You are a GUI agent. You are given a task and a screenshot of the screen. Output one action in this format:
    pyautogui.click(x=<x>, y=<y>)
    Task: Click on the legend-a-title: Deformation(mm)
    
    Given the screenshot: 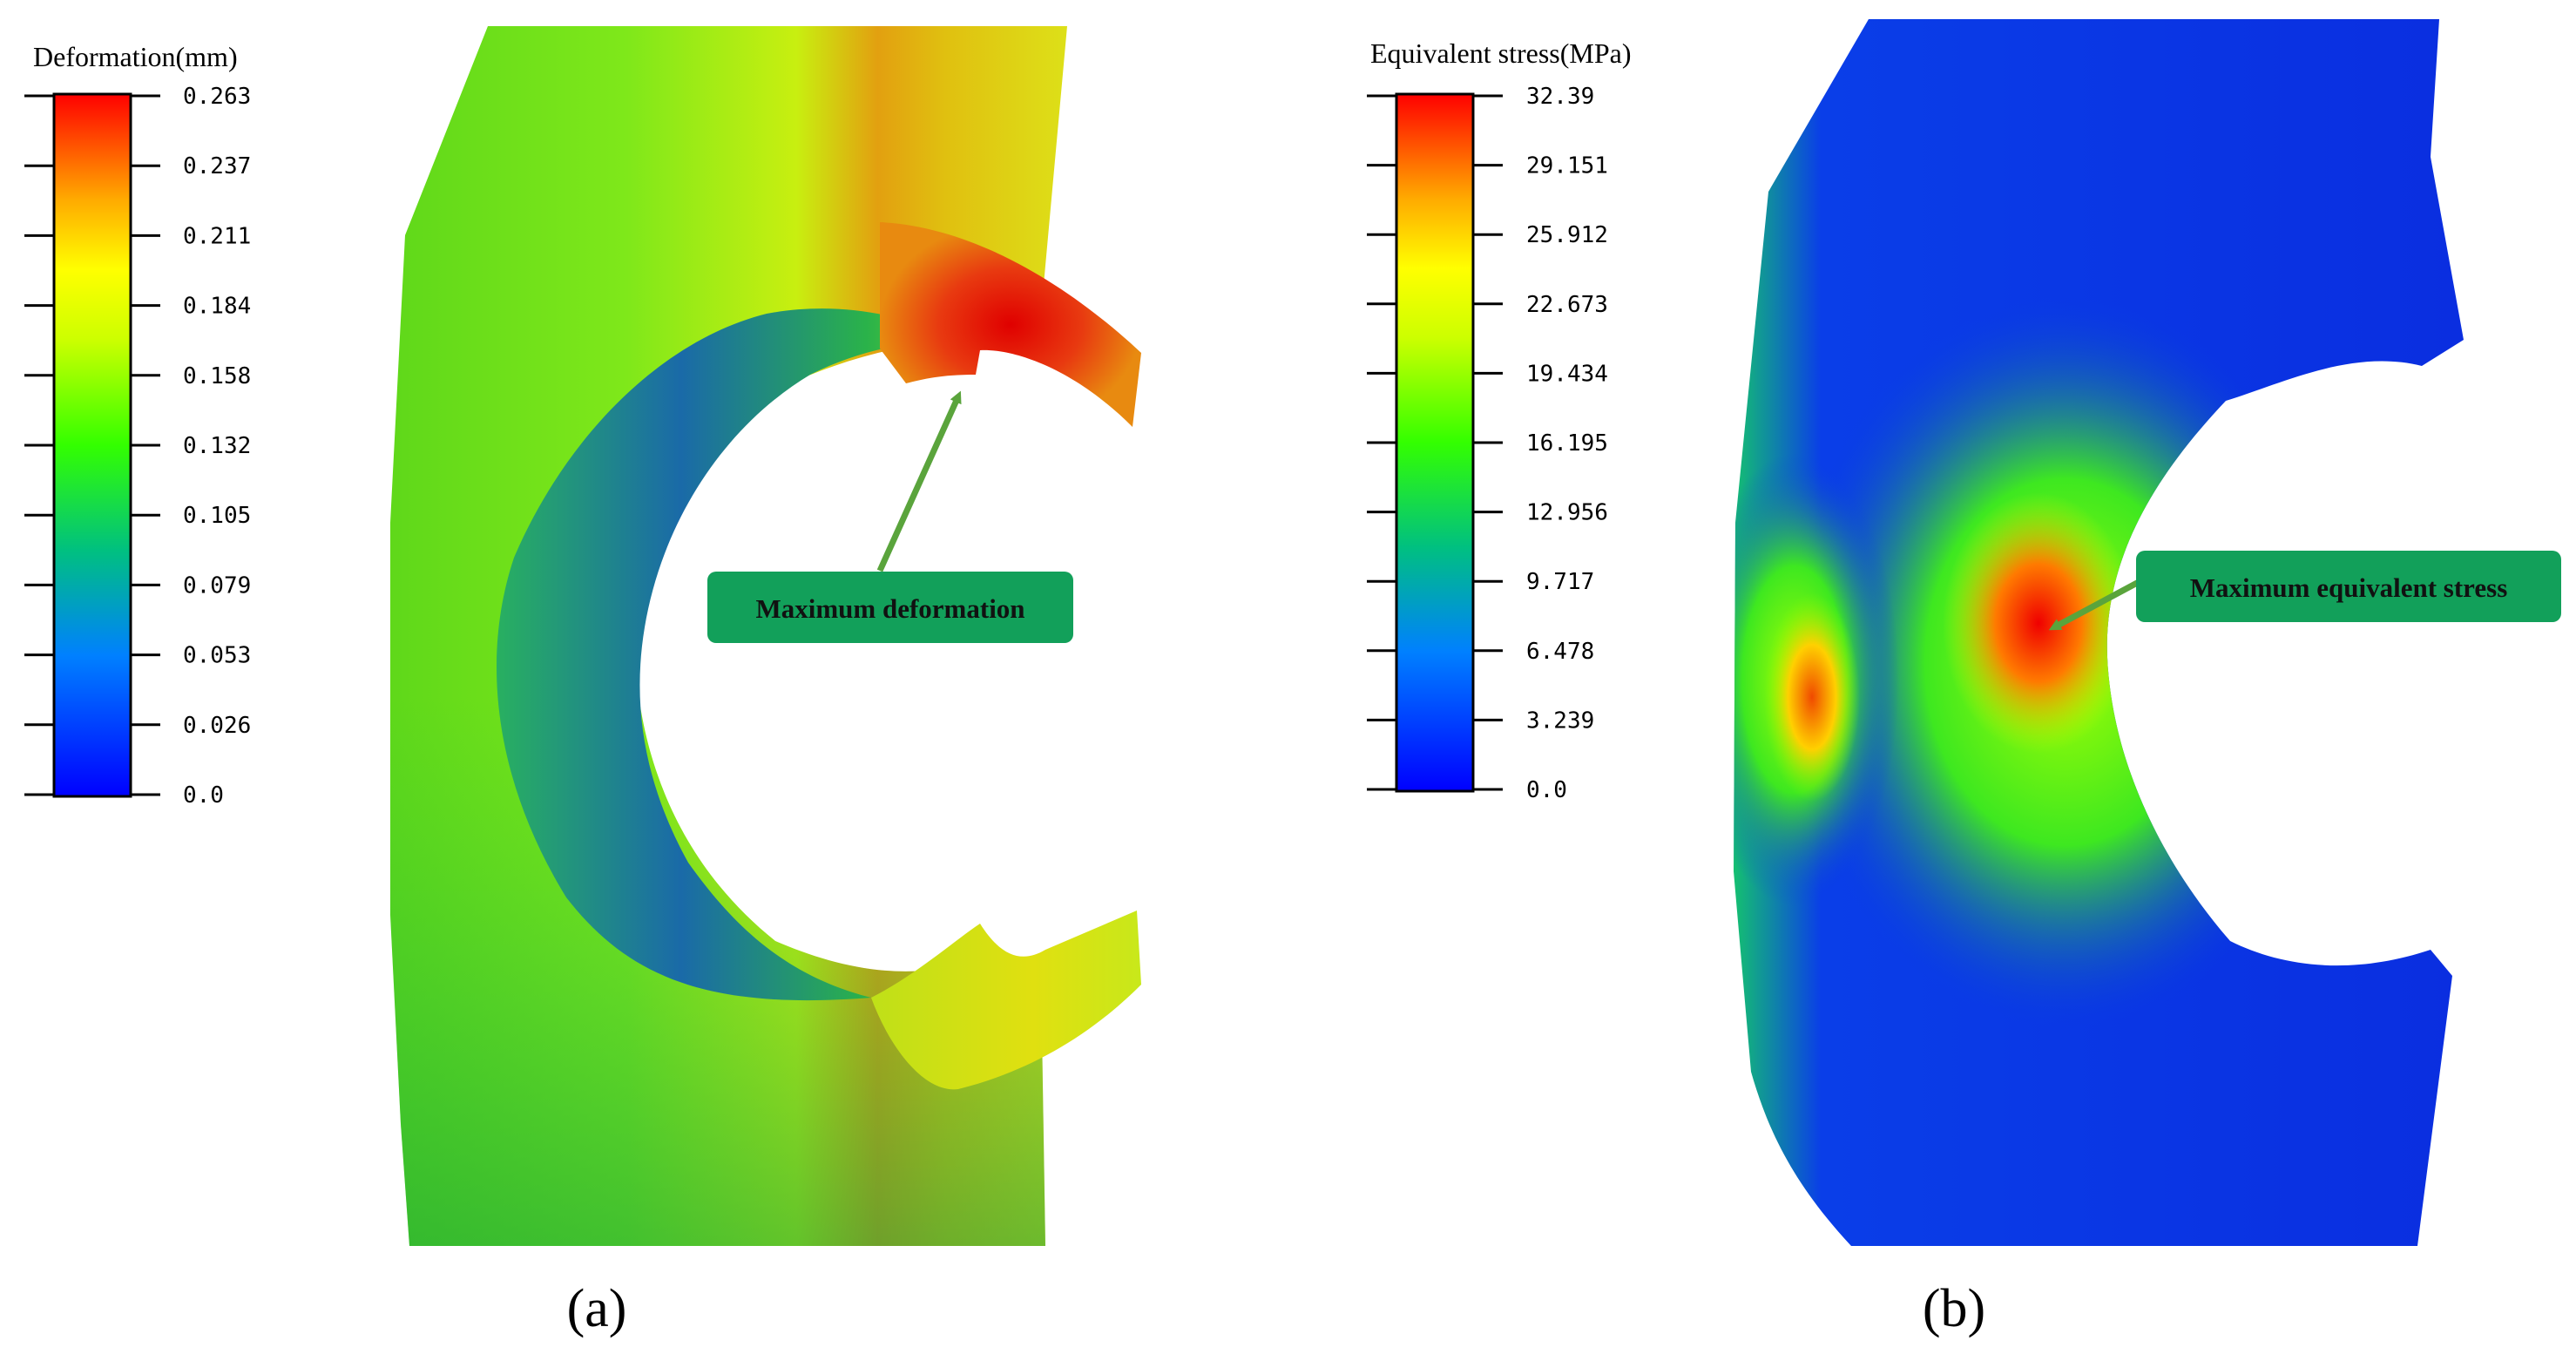 What is the action you would take?
    pyautogui.click(x=135, y=56)
    